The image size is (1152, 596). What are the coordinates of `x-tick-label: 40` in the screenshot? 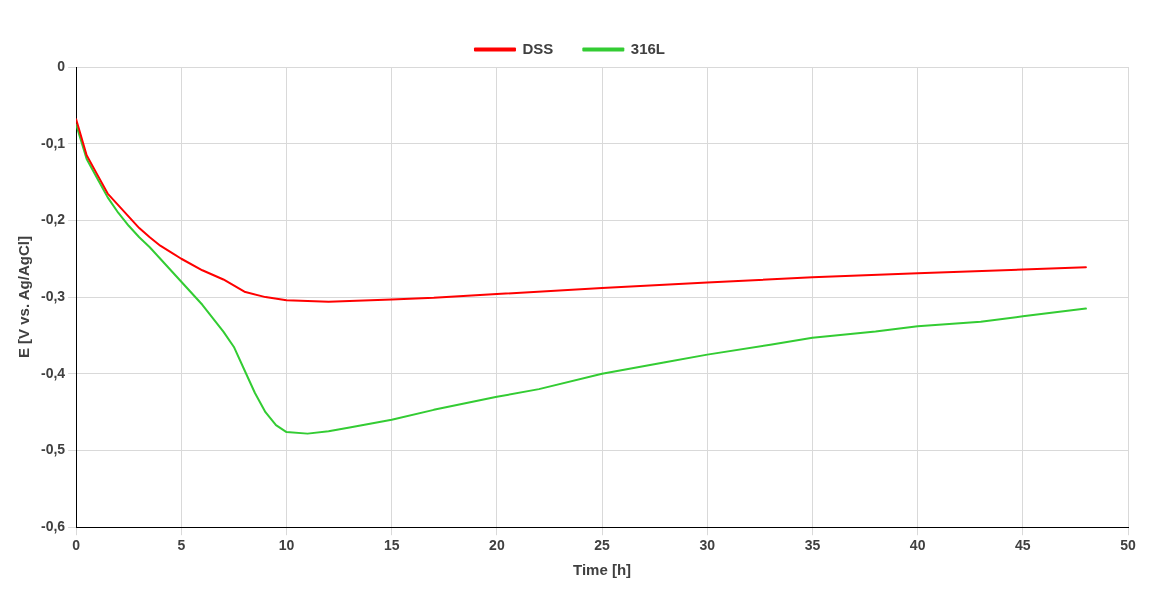 It's located at (917, 545).